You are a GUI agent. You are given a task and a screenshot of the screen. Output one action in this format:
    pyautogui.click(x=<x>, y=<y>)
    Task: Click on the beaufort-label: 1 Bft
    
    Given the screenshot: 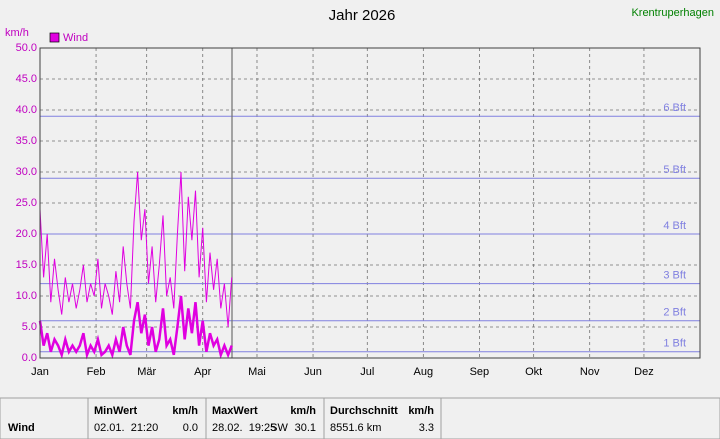 What is the action you would take?
    pyautogui.click(x=674, y=344)
    